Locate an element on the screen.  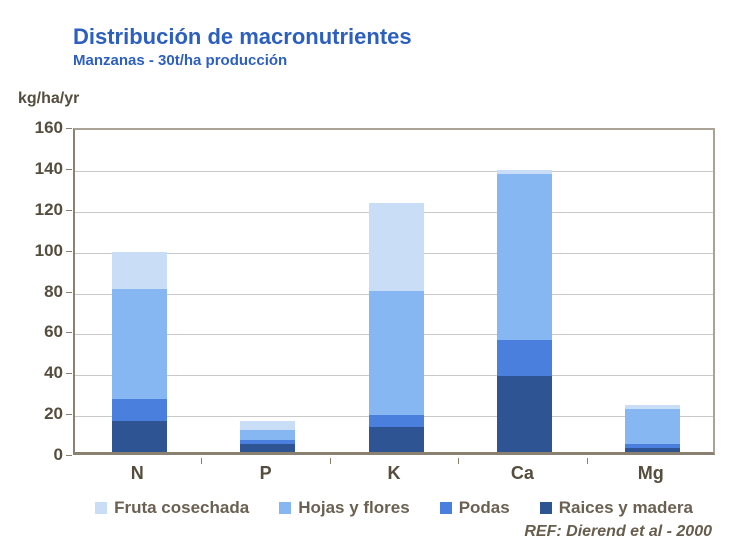
y-tick-label-60: 60 is located at coordinates (53, 332).